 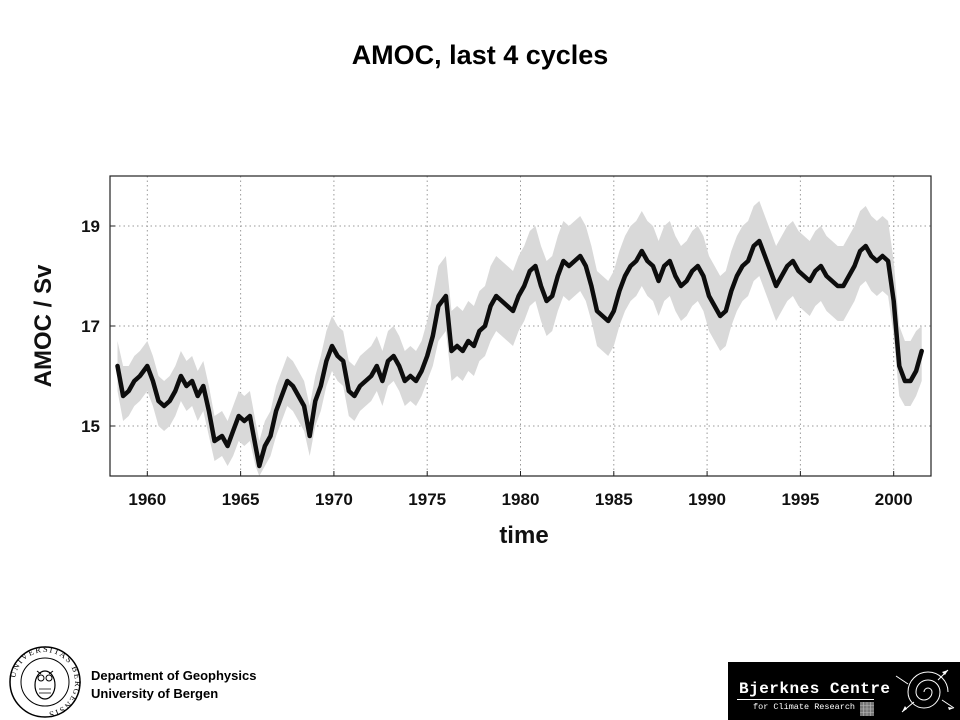 I want to click on y-tick-label: 19, so click(x=90, y=226).